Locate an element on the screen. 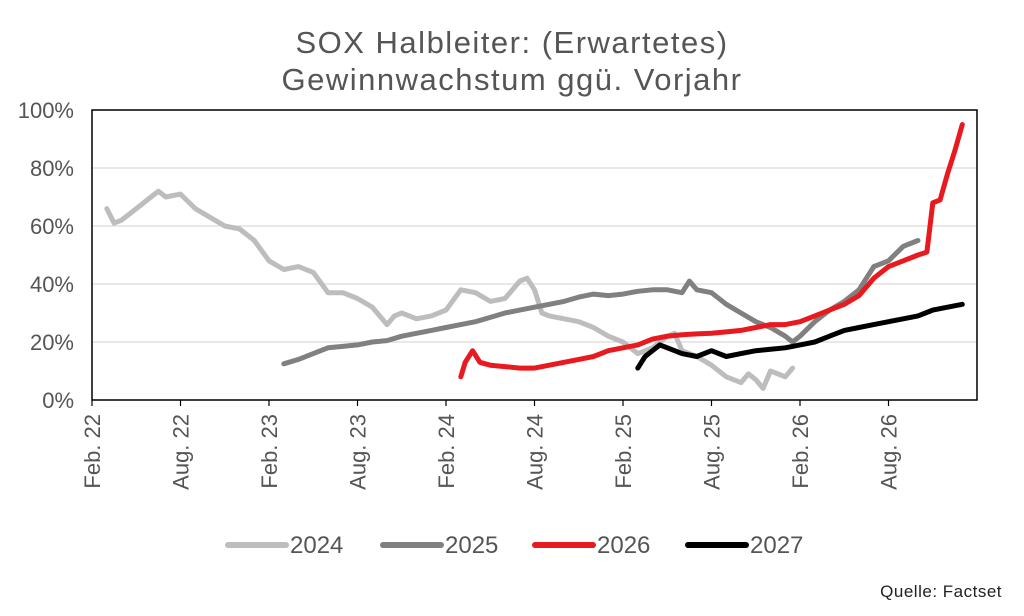 The image size is (1024, 616). chart-title-line-1: SOX Halbleiter: (Erwartetes) is located at coordinates (512, 42).